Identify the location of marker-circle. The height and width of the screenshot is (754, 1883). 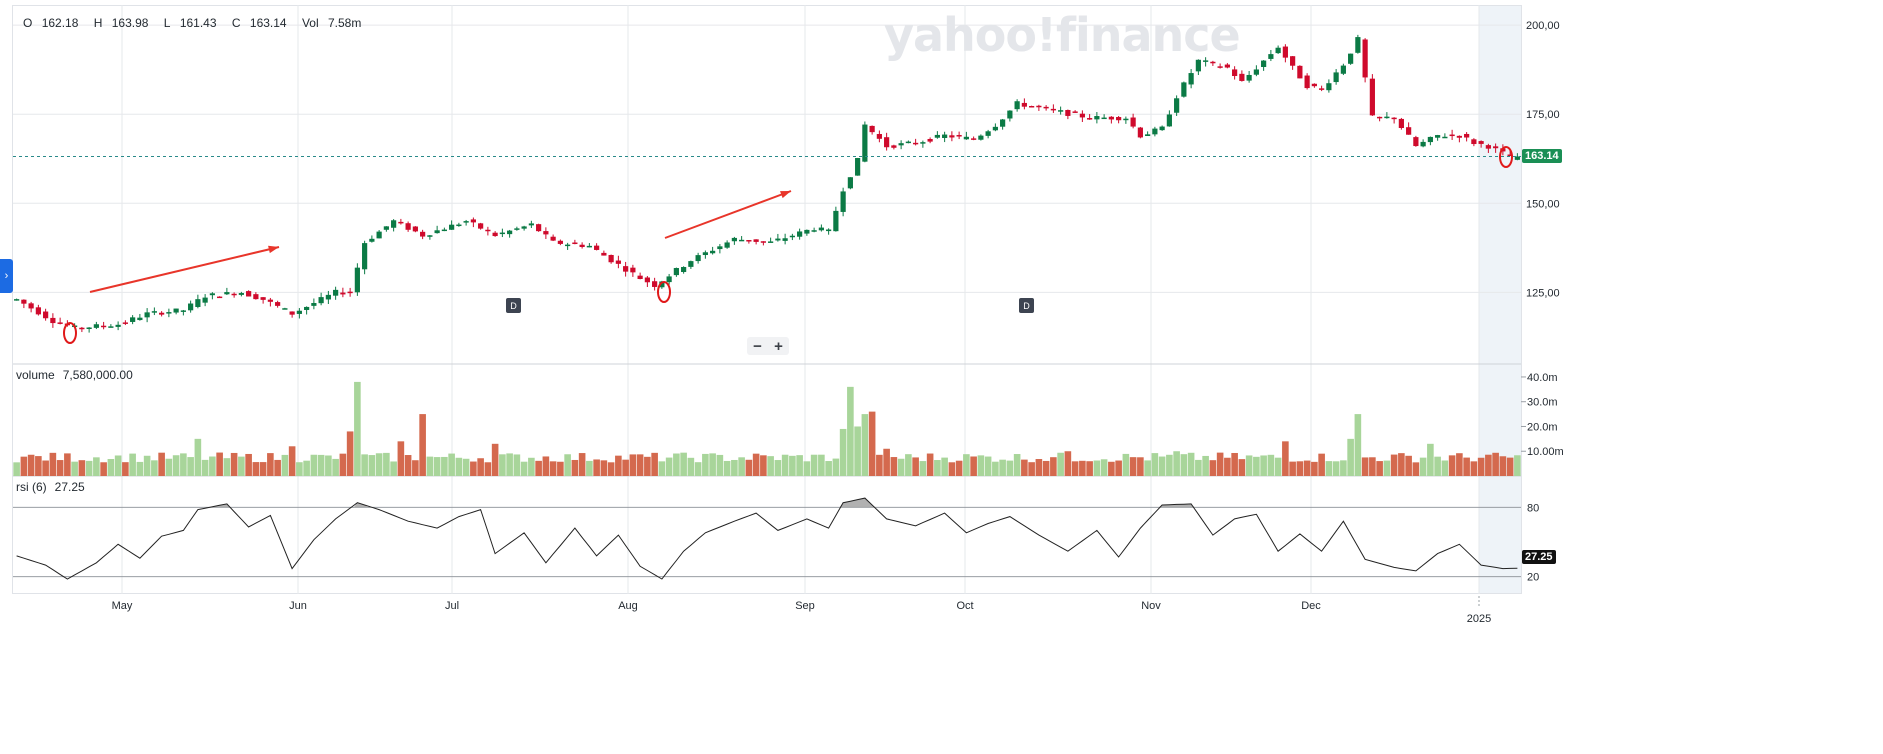
(70, 333).